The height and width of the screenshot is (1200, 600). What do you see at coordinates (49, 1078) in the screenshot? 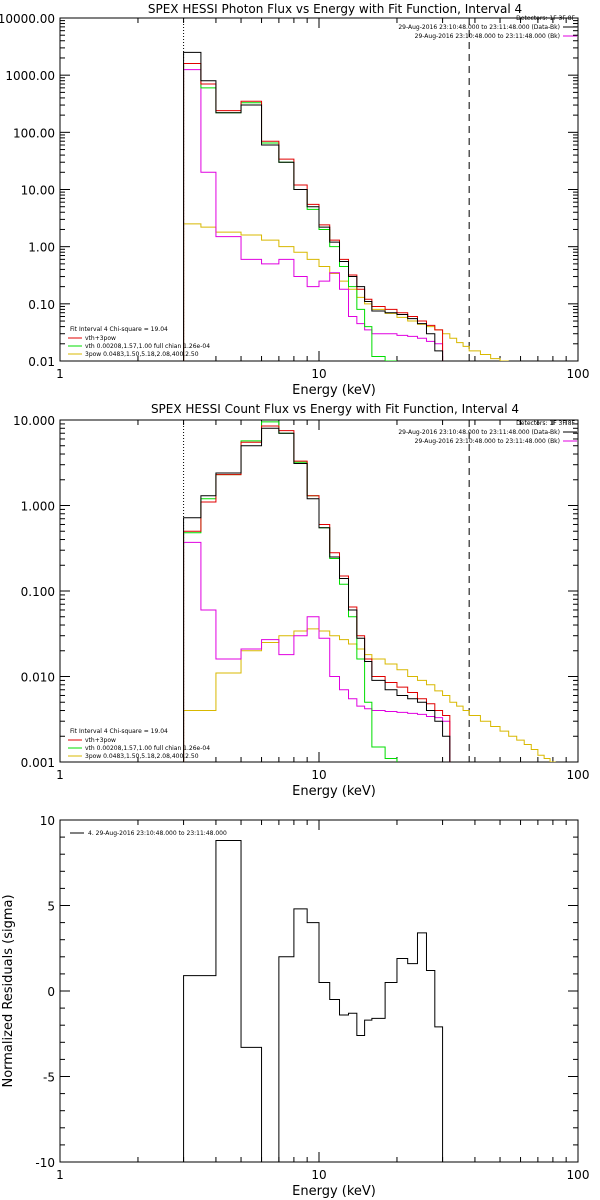
I see `y-tick-label: -5` at bounding box center [49, 1078].